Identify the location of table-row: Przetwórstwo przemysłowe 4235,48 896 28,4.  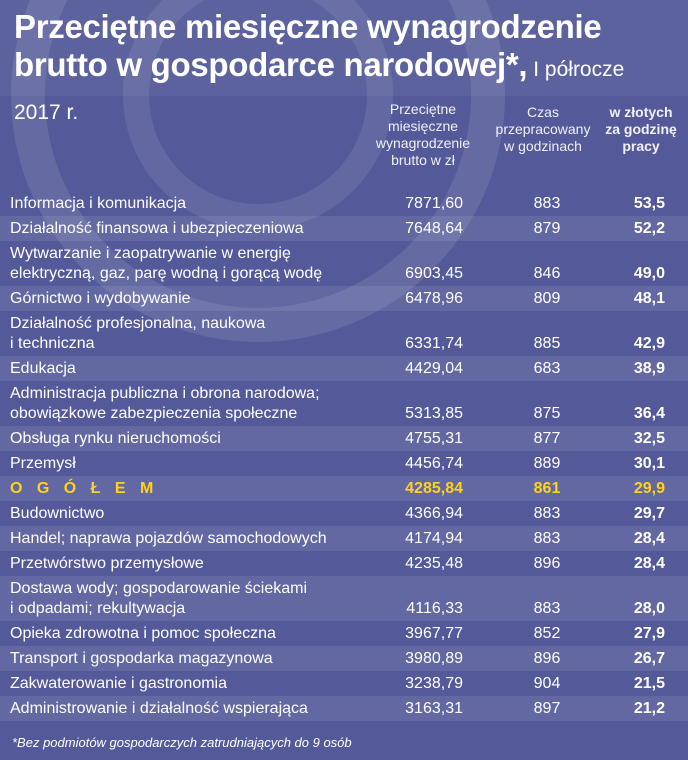
(344, 563).